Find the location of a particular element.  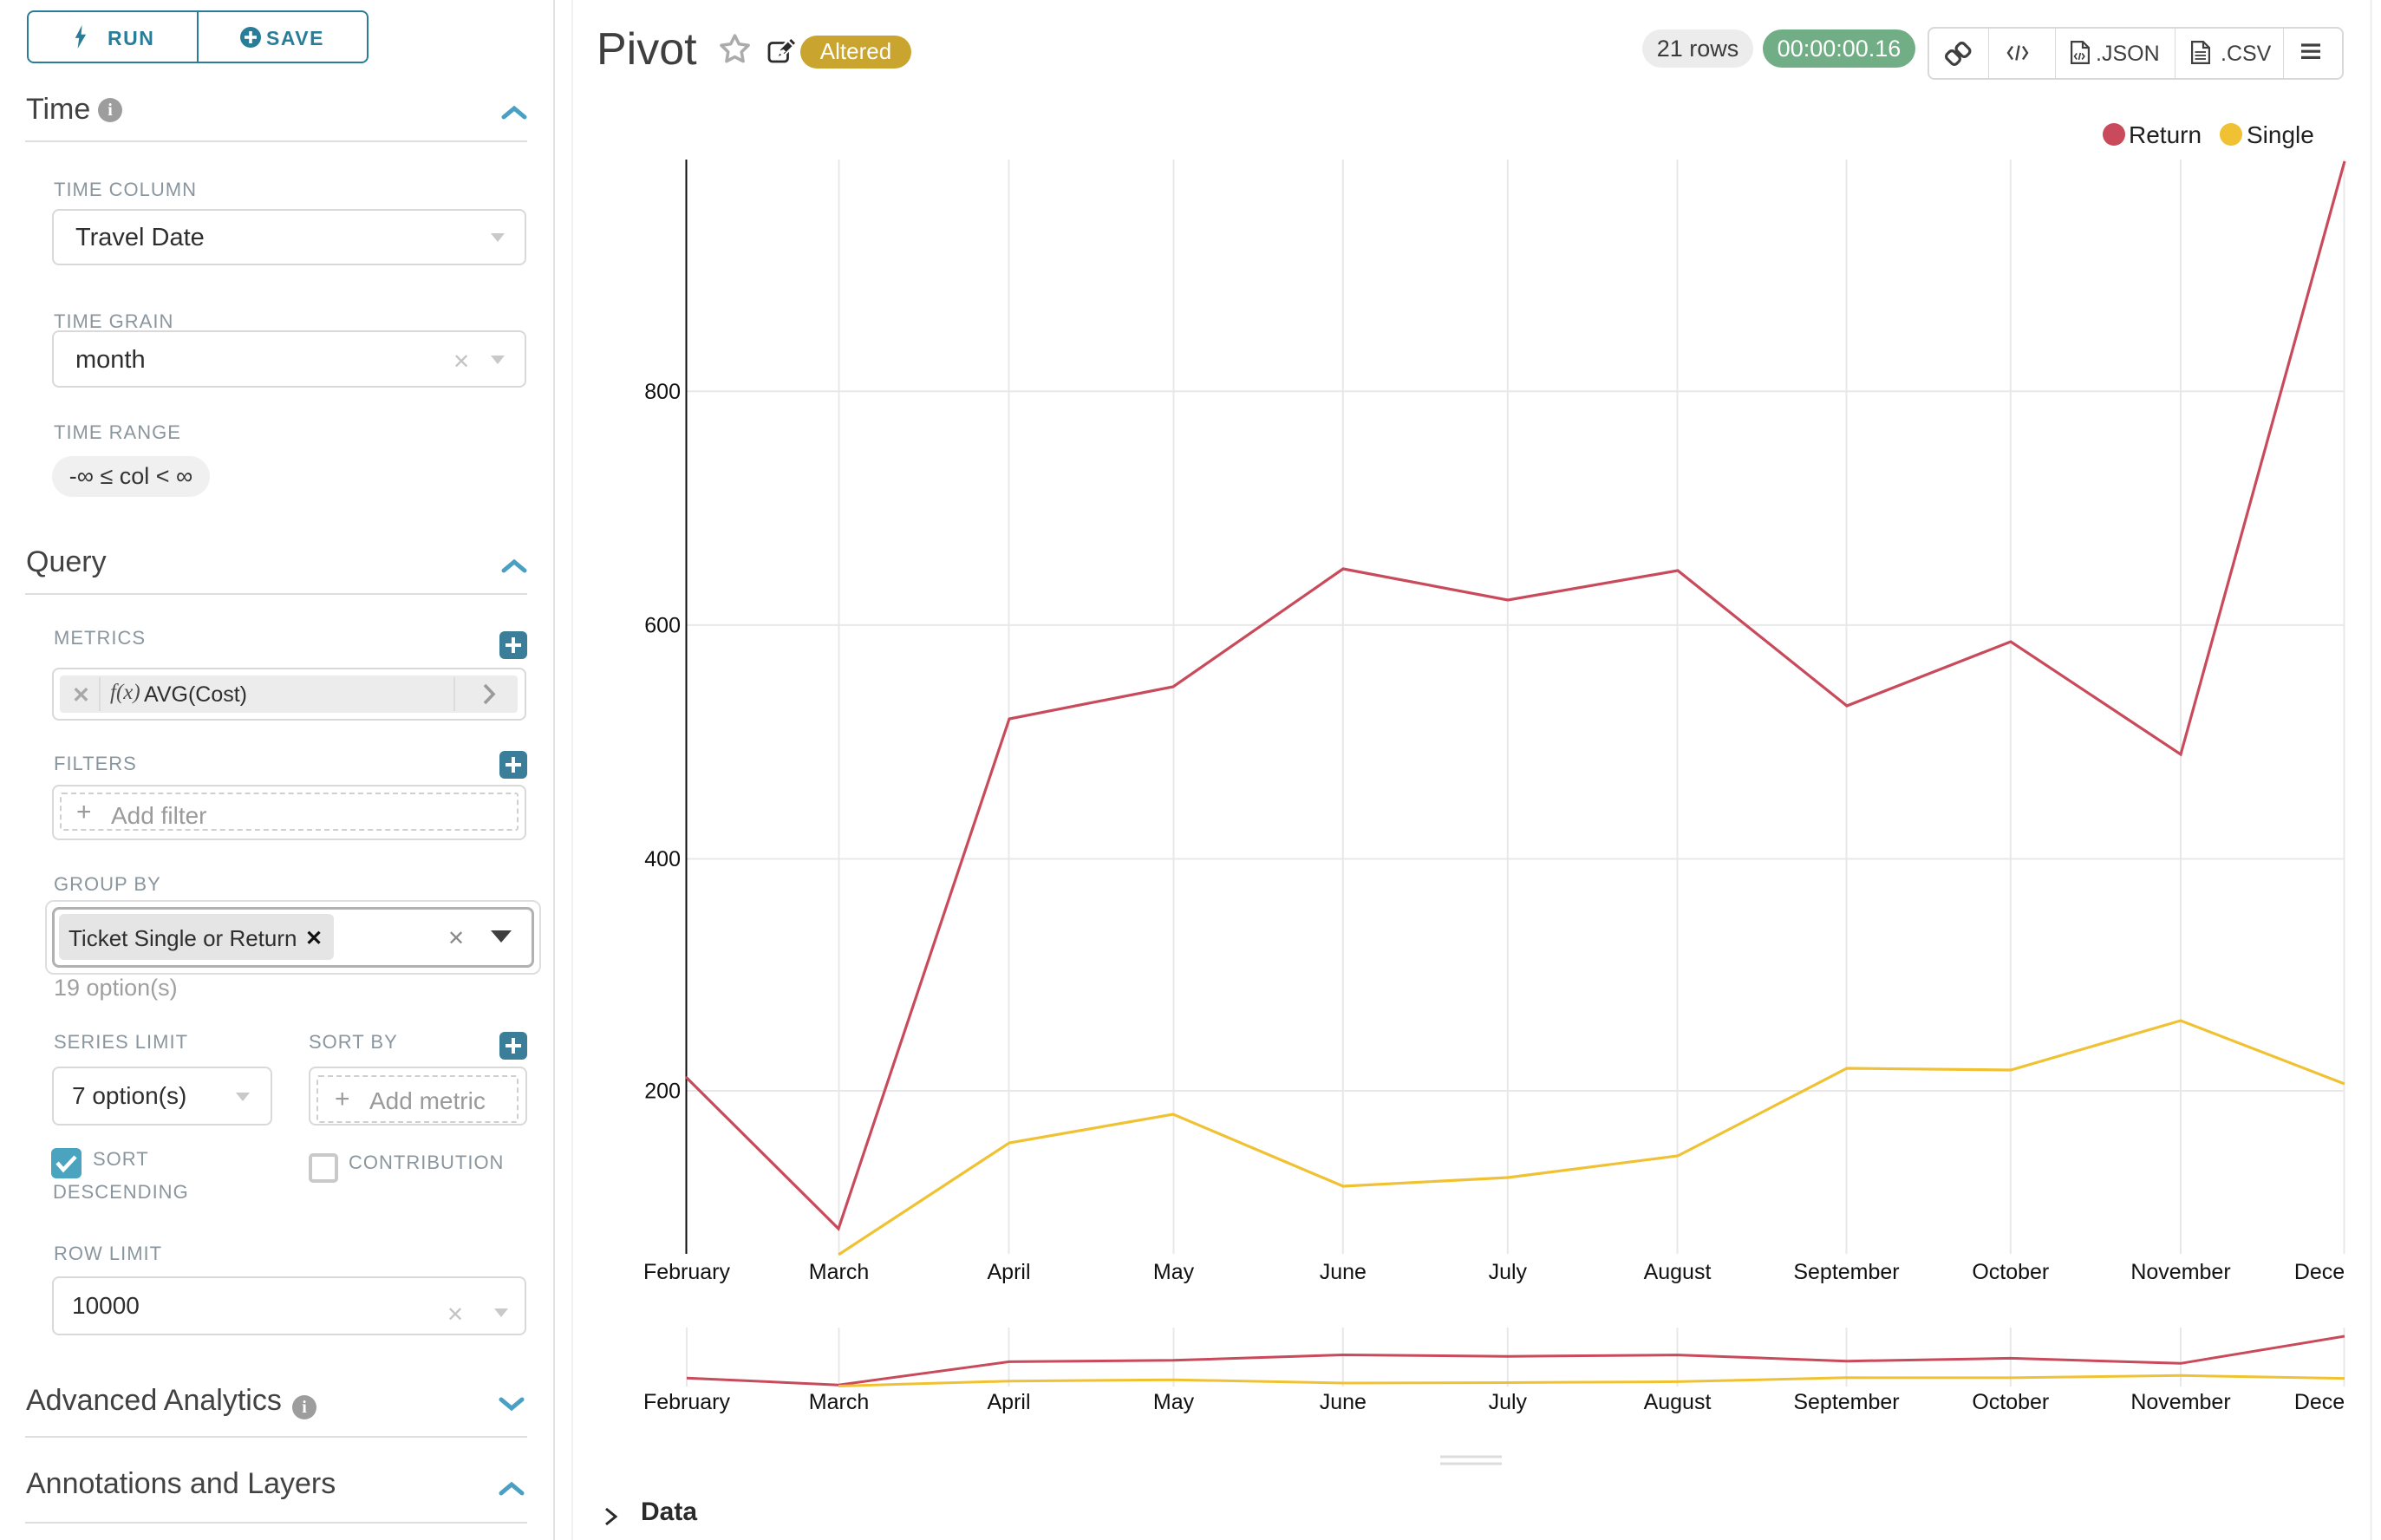

svg-text: 400 is located at coordinates (662, 859).